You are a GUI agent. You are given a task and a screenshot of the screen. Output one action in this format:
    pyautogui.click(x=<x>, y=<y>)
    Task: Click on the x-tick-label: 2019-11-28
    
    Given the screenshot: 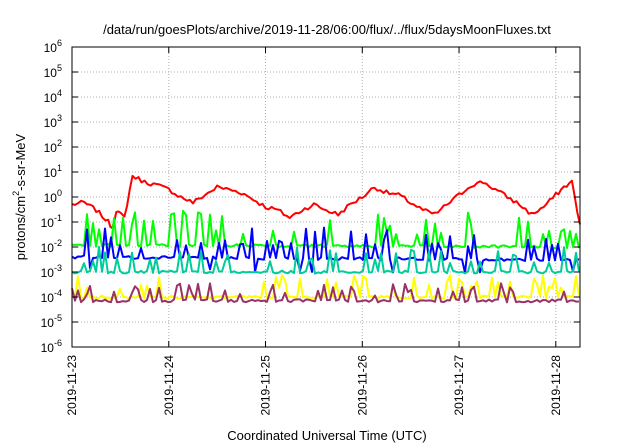 What is the action you would take?
    pyautogui.click(x=556, y=385)
    